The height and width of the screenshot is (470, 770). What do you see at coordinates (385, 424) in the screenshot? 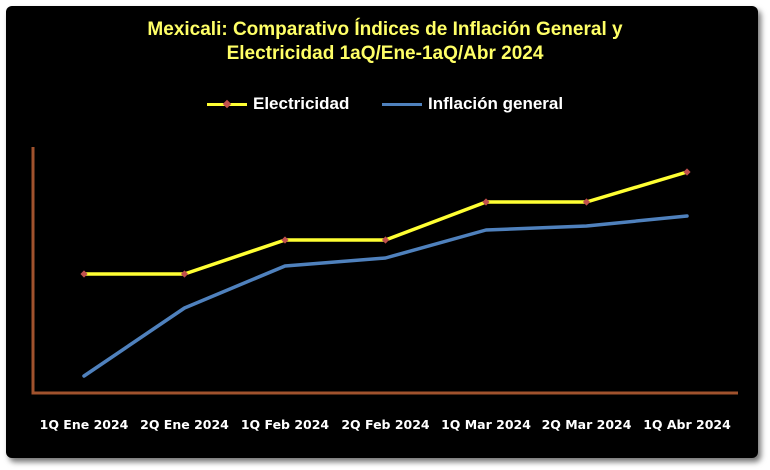
I see `x-tick-label: 2Q Feb 2024` at bounding box center [385, 424].